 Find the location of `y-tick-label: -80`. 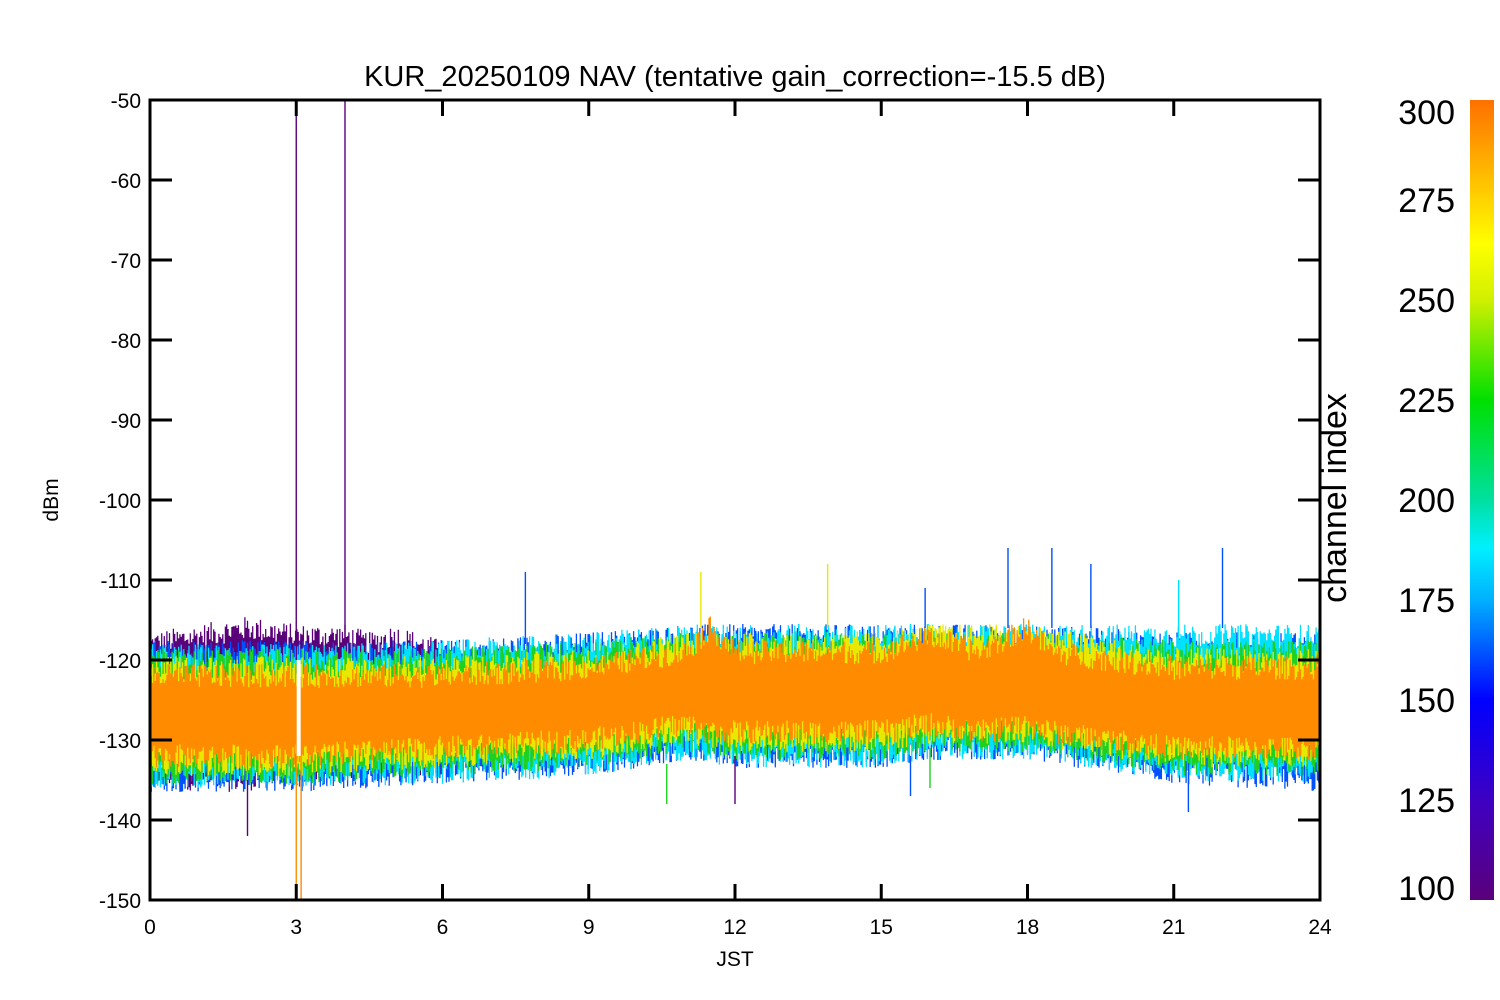

y-tick-label: -80 is located at coordinates (126, 341).